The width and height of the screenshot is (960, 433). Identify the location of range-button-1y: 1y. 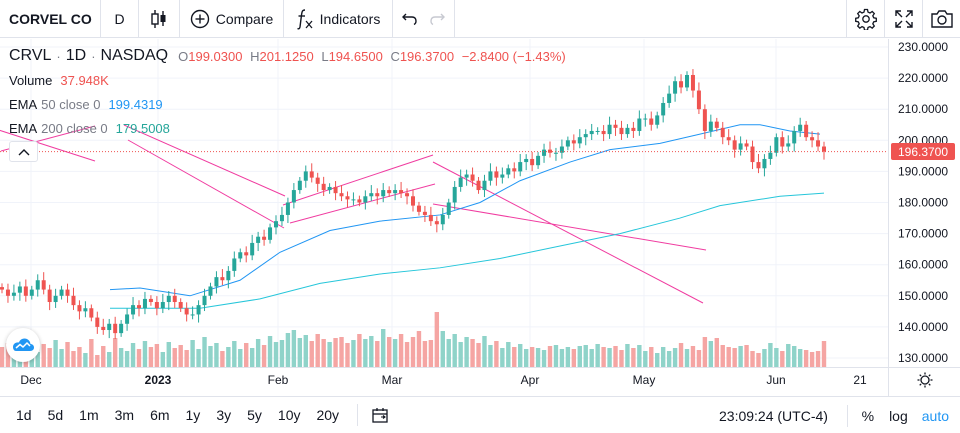
(193, 415).